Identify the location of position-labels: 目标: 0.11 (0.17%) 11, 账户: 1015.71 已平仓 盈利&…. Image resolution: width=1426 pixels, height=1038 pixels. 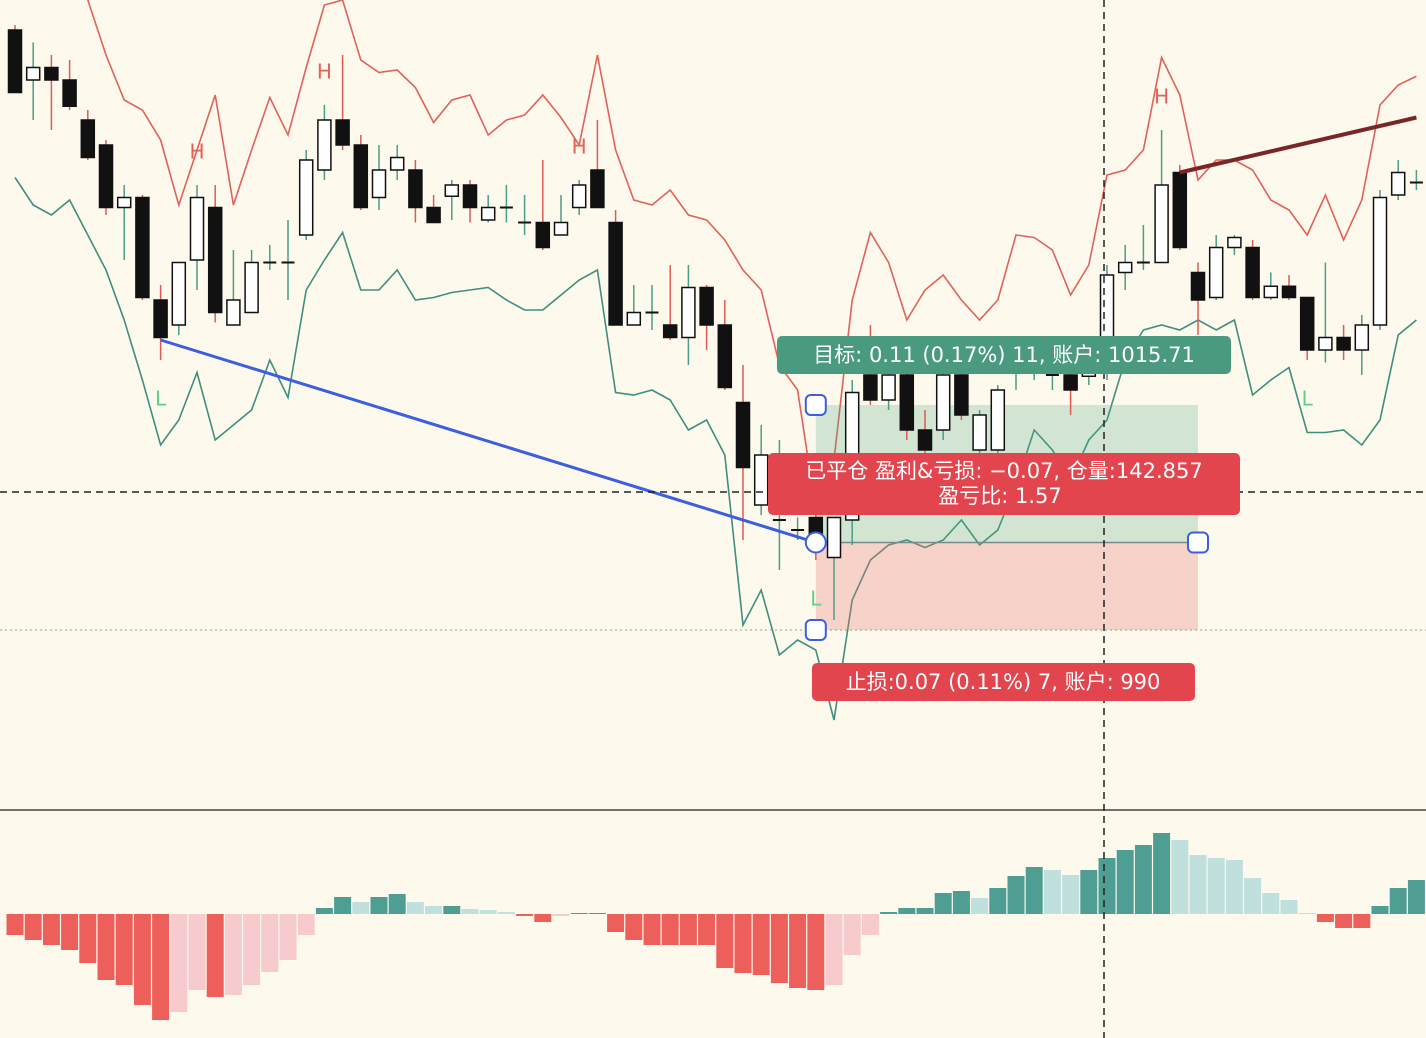
(1004, 518).